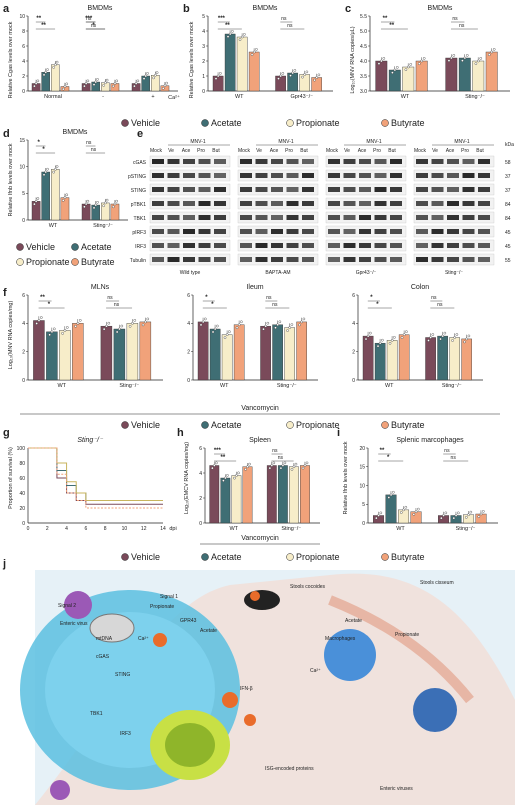  I want to click on panel-b-ytick-label: 3, so click(203, 47).